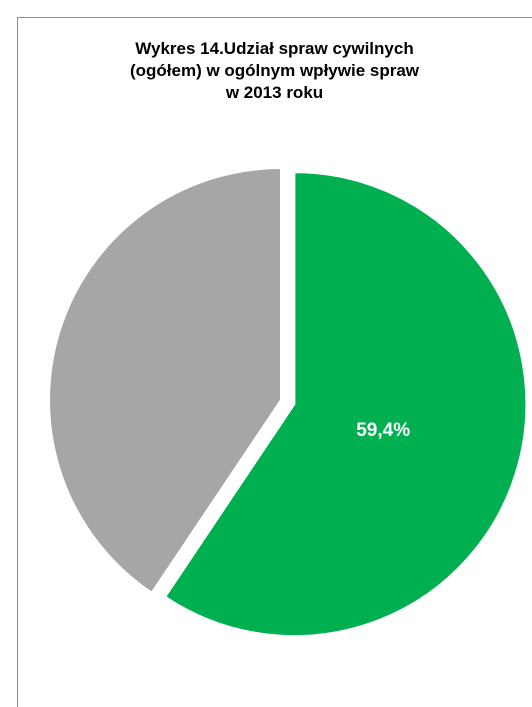 The image size is (532, 707). What do you see at coordinates (274, 48) in the screenshot?
I see `chart-title-line-1: Wykres 14.Udział spraw cywilnych` at bounding box center [274, 48].